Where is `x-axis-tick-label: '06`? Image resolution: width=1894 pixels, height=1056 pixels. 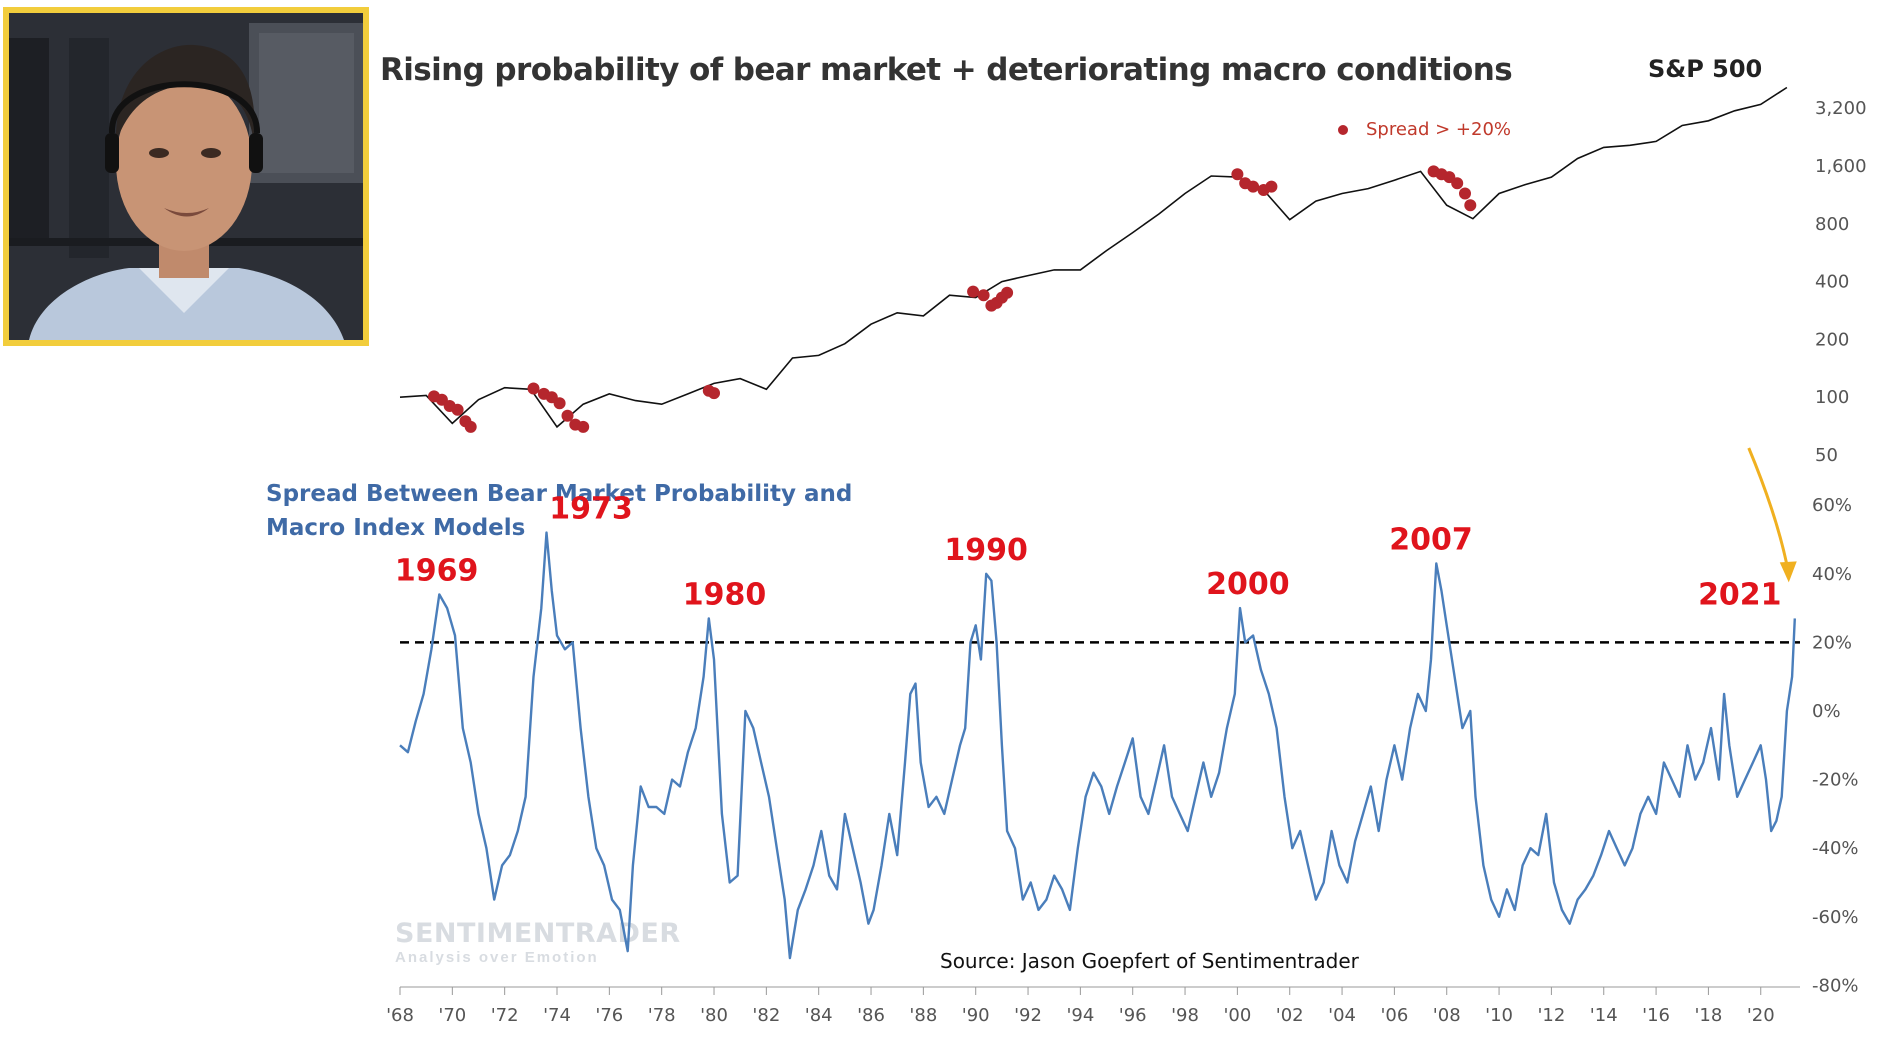 x-axis-tick-label: '06 is located at coordinates (1394, 1015).